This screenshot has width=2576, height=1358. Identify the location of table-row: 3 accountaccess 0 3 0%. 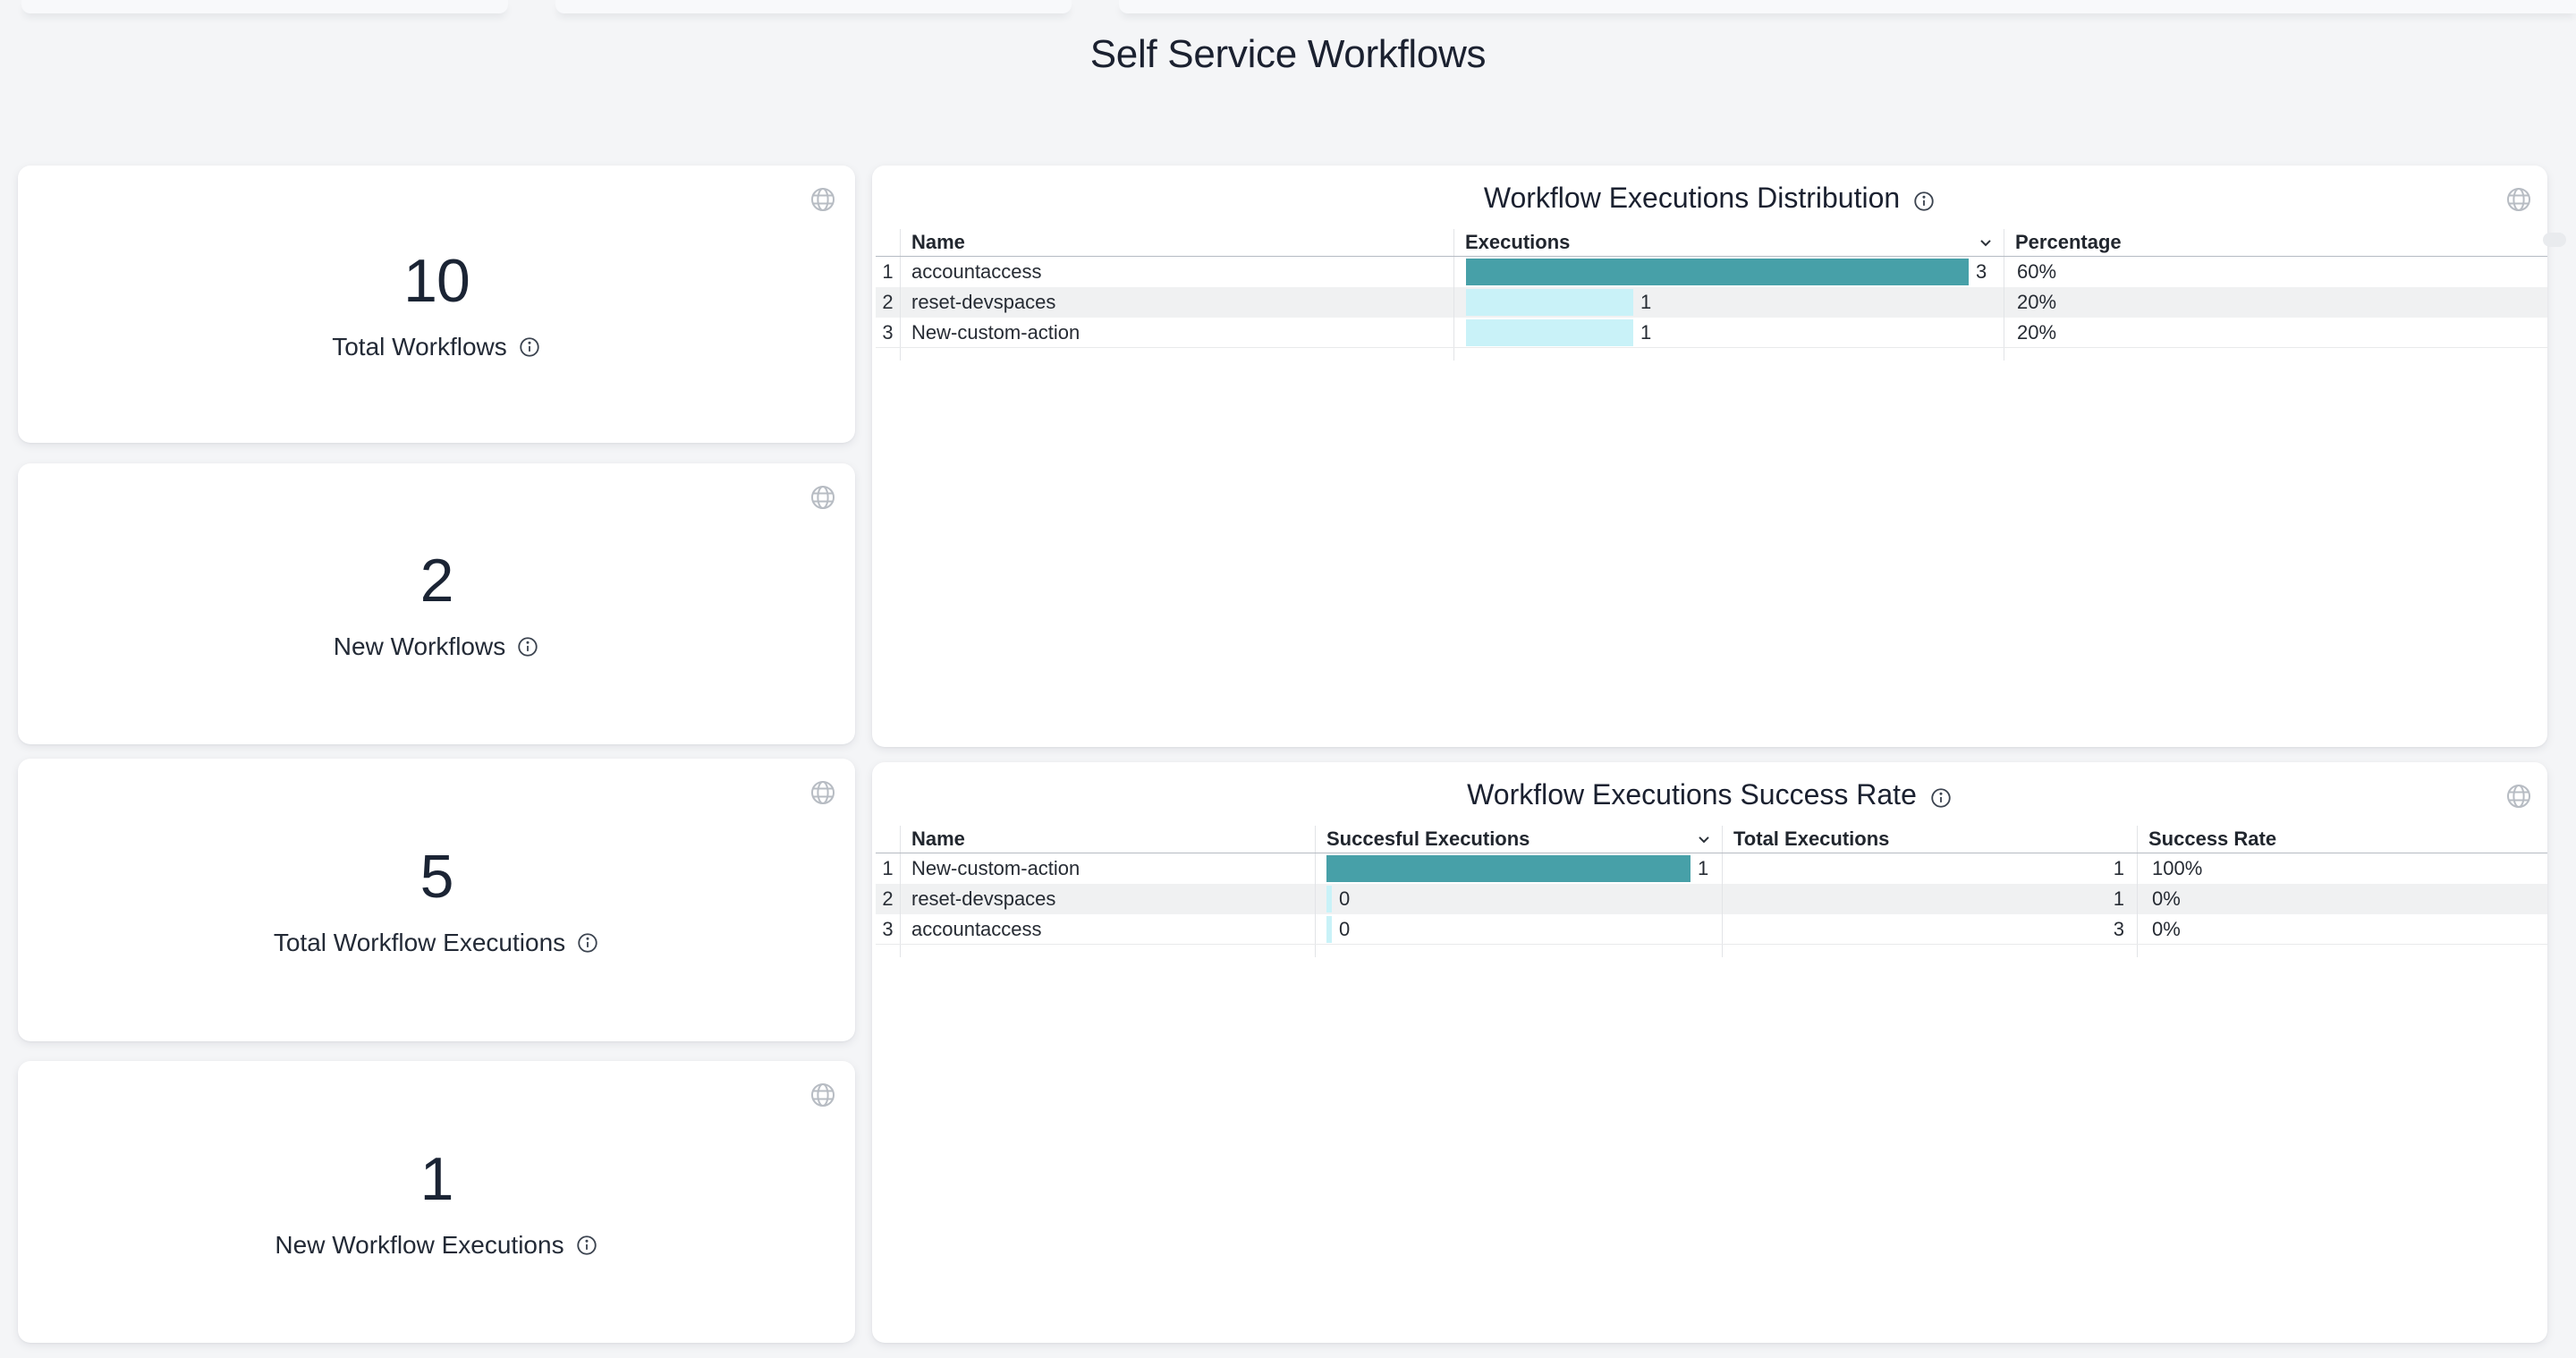
(1711, 930).